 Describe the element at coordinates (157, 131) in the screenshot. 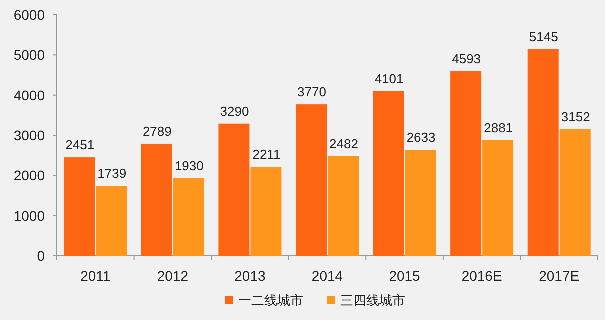

I see `data-label: 2789` at that location.